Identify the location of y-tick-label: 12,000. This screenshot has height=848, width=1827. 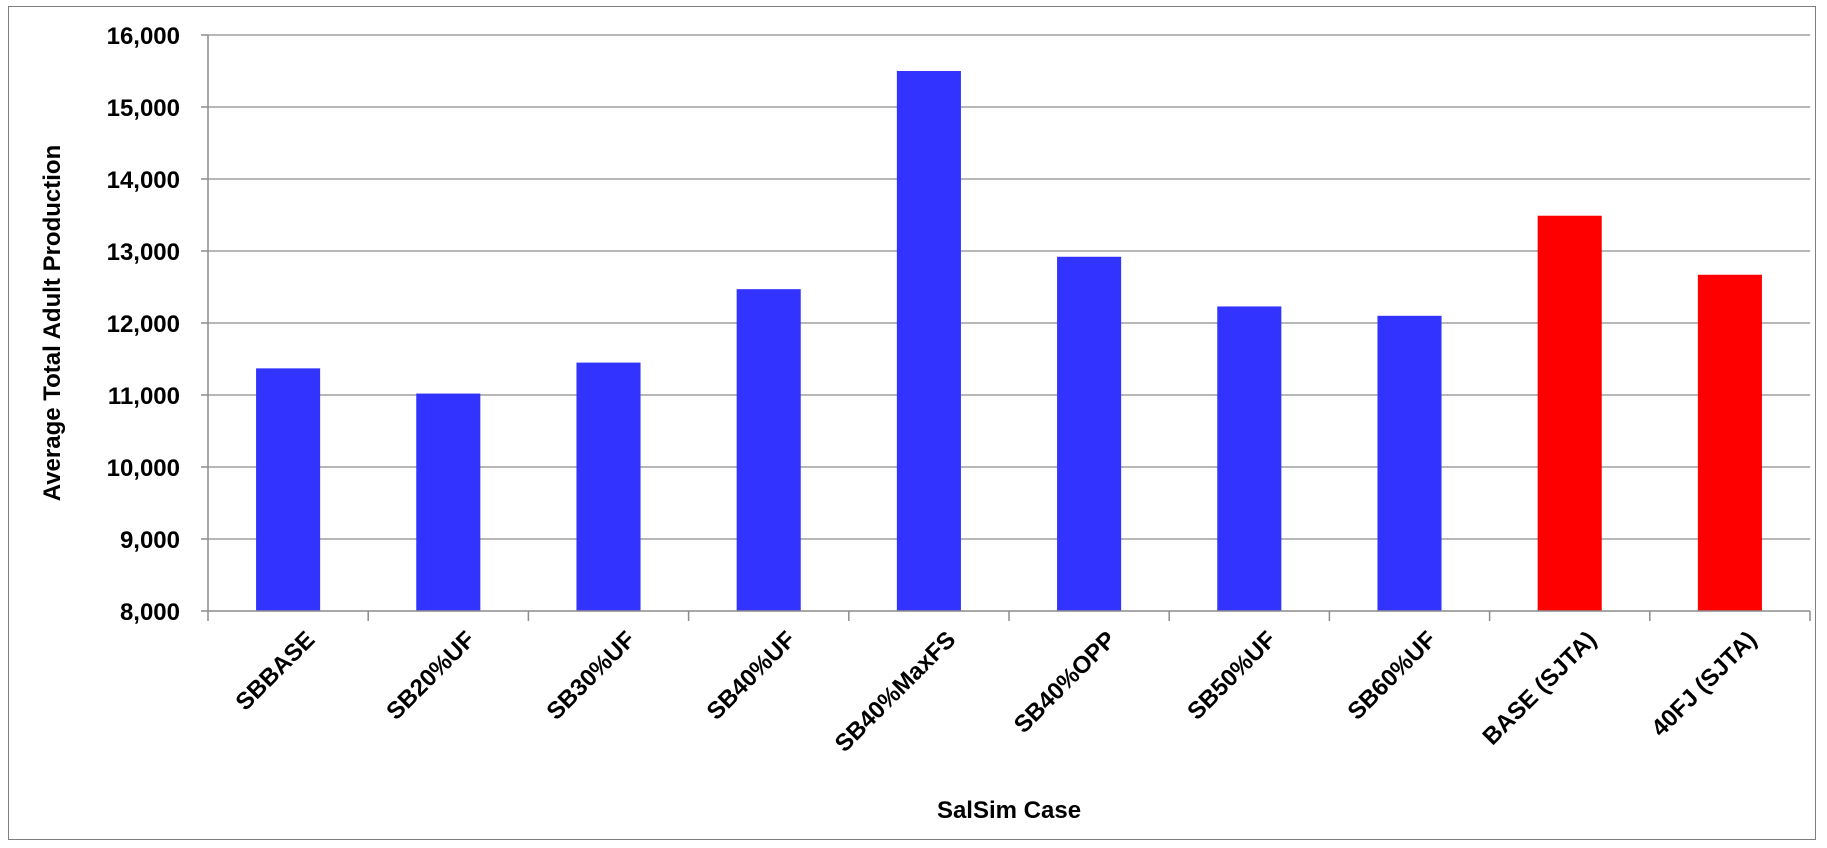
(143, 324).